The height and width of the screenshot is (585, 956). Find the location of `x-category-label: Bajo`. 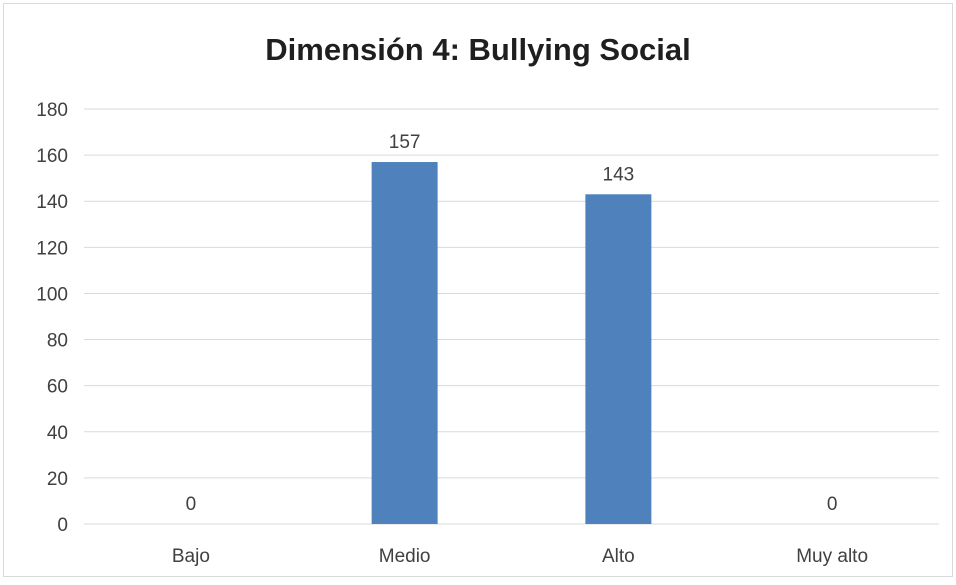

x-category-label: Bajo is located at coordinates (191, 556).